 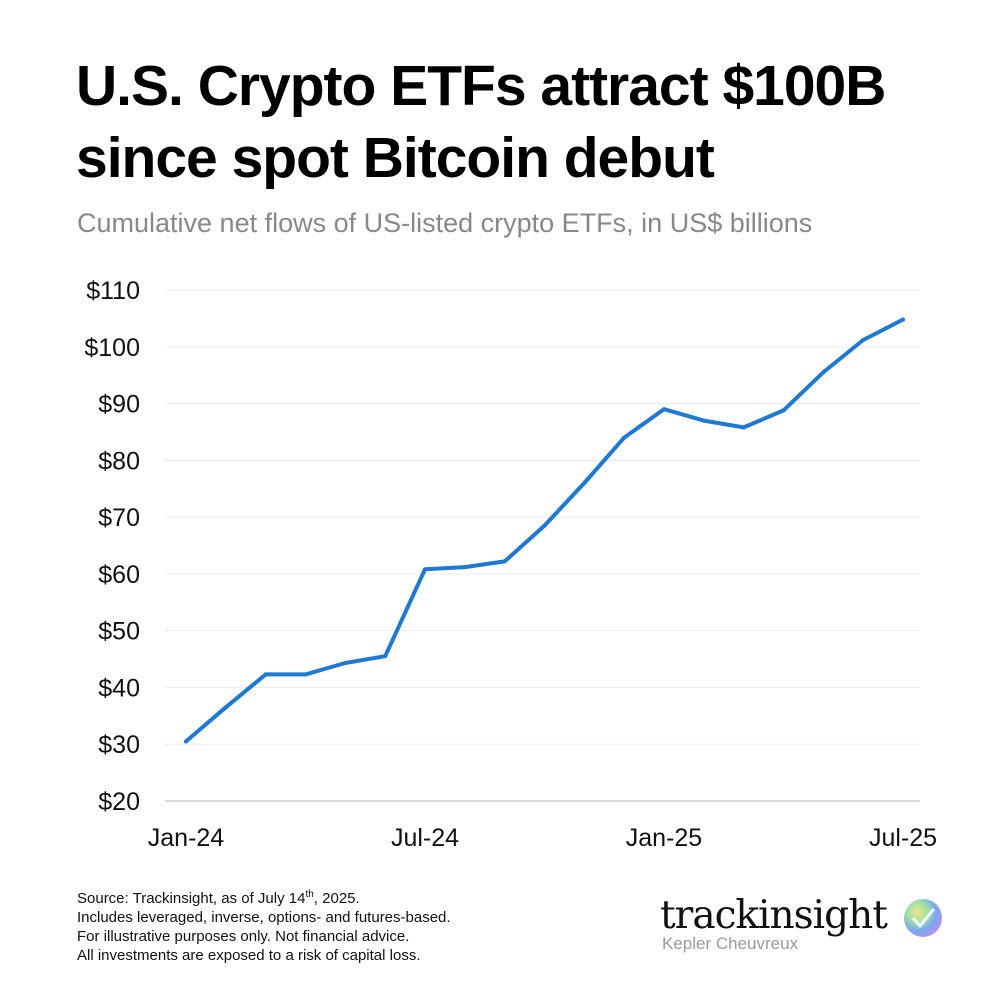 What do you see at coordinates (730, 943) in the screenshot?
I see `brand-subtitle: Kepler Cheuvreux` at bounding box center [730, 943].